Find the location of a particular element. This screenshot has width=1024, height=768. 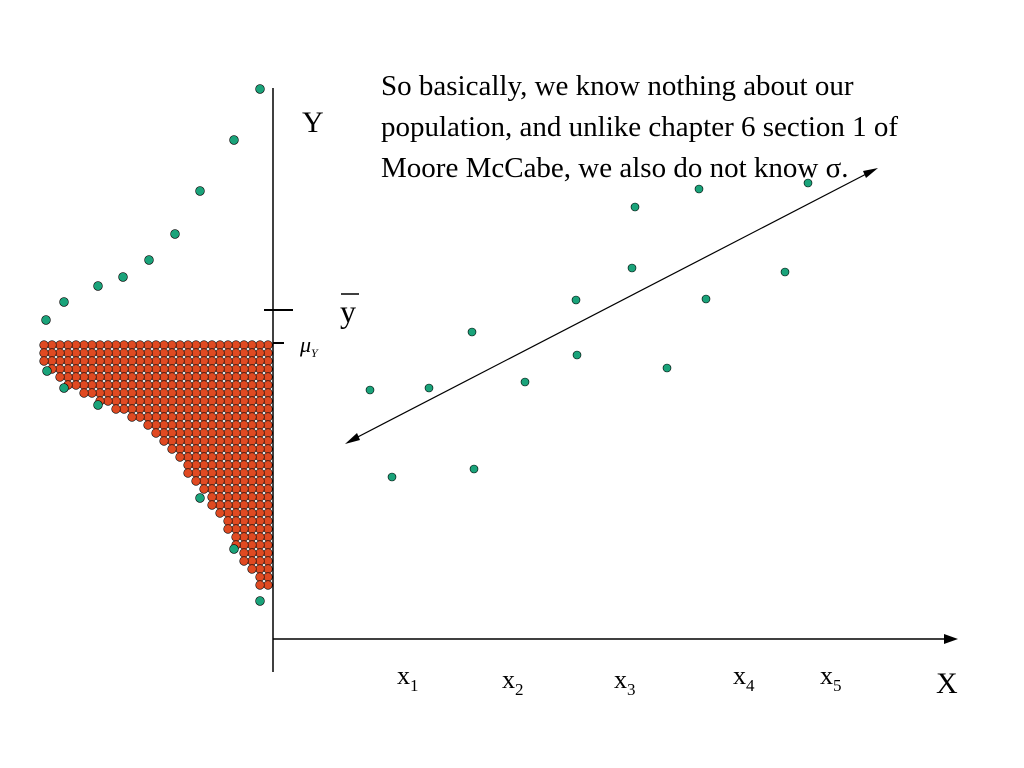

mu-symbol: μ is located at coordinates (305, 344).